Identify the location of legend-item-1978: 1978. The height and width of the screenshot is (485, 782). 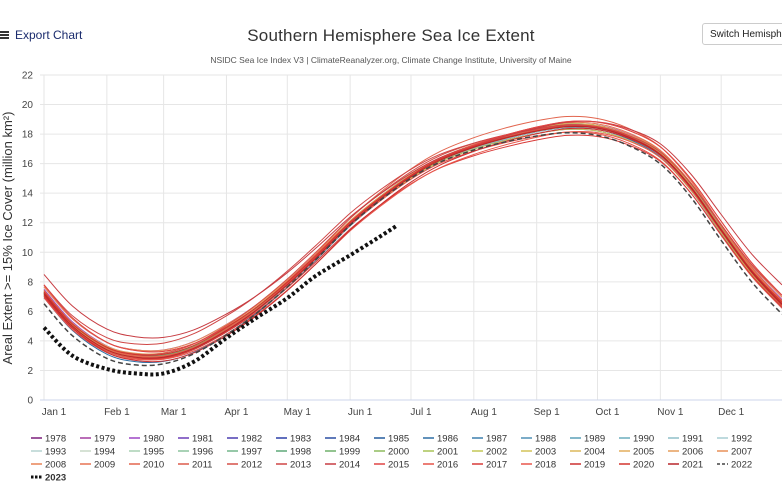
(48, 439).